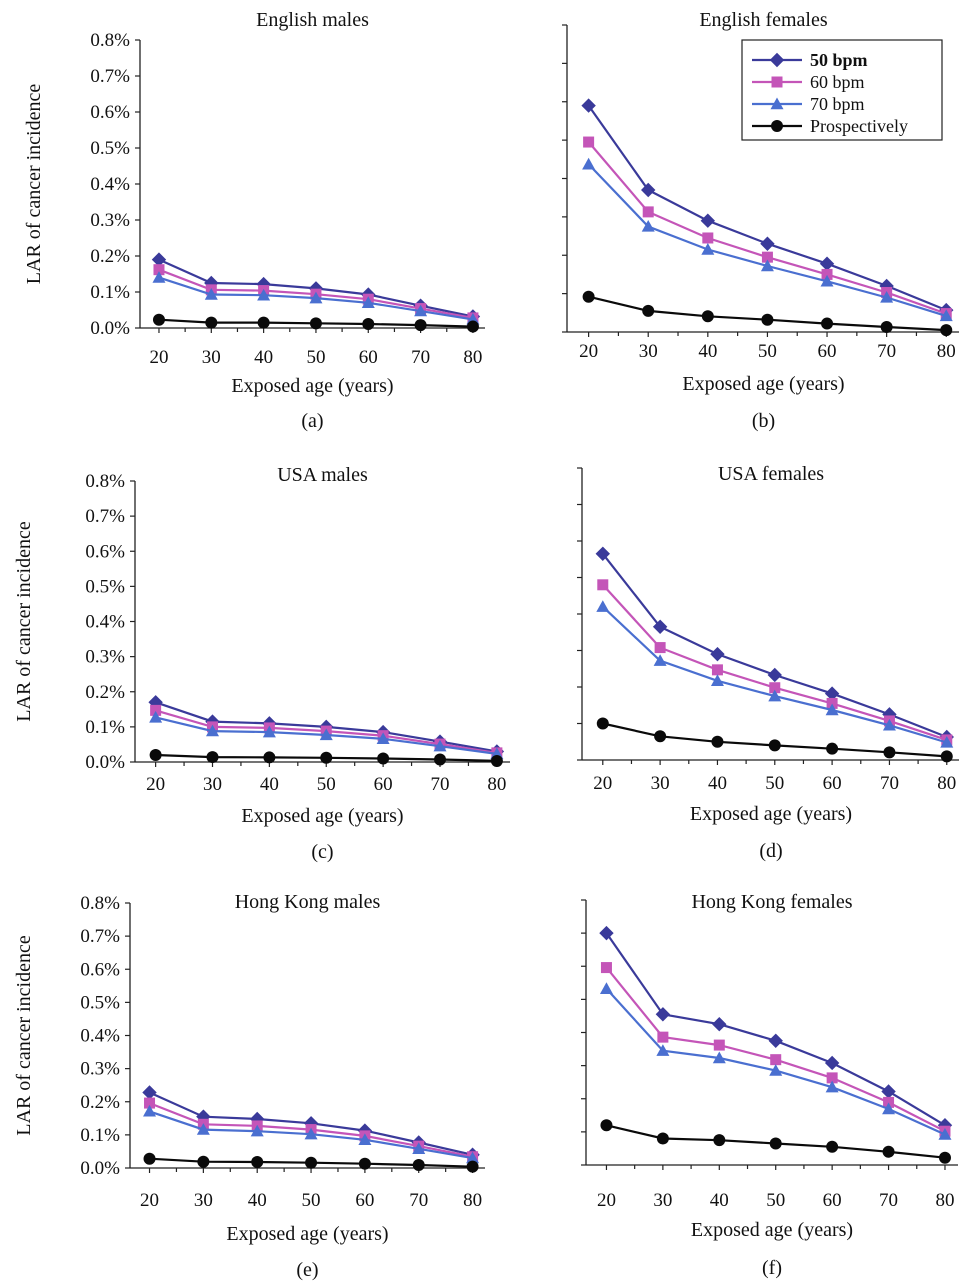 This screenshot has height=1281, width=959. I want to click on y-tick-label: 0.0%, so click(110, 328).